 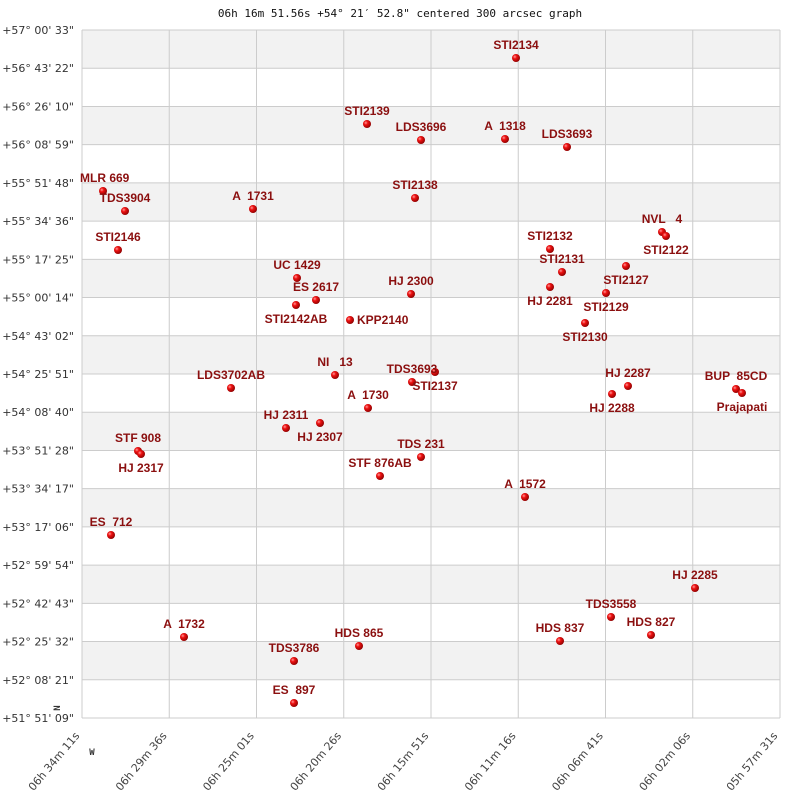 I want to click on star-label: A 1318, so click(x=505, y=126).